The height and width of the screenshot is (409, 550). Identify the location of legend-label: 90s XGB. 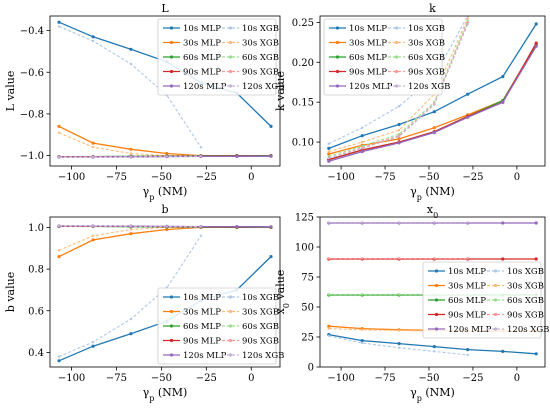
(260, 73).